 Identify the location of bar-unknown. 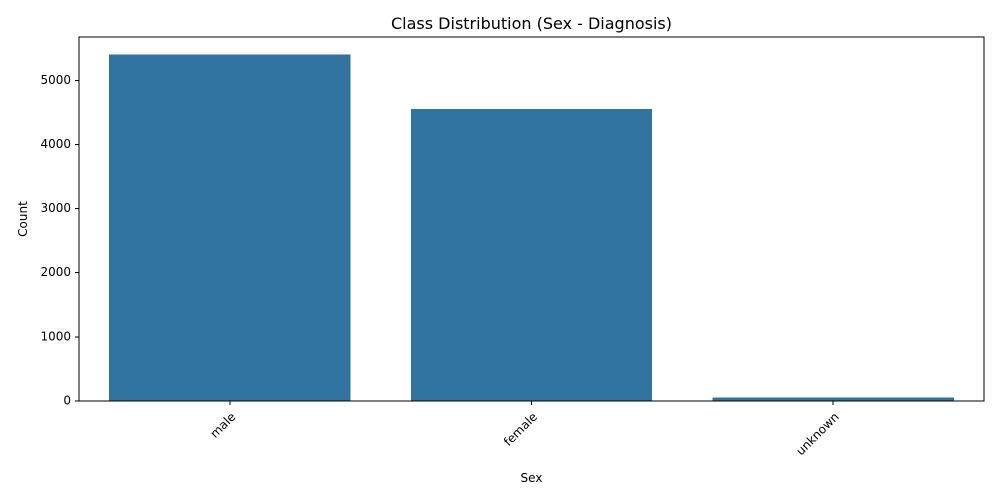
(833, 399).